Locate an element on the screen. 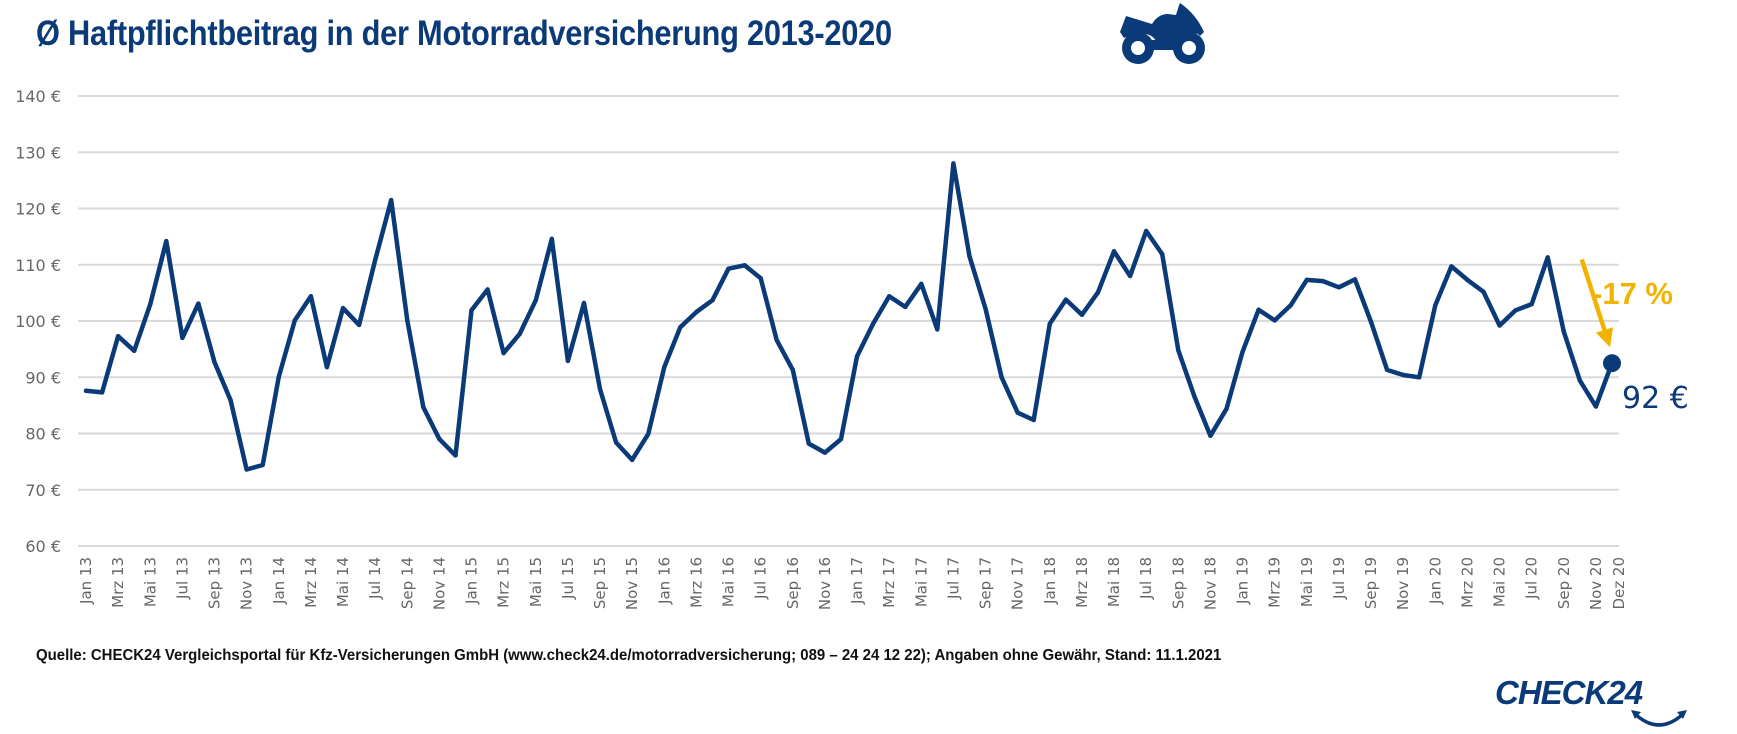  logo-text: CHECK24 is located at coordinates (1569, 692).